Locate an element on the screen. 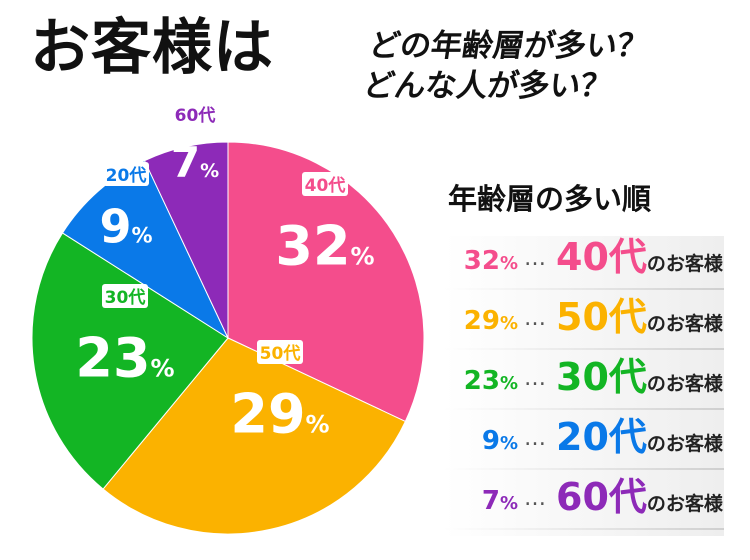 The image size is (750, 560). slice-age-label: 60代 is located at coordinates (195, 115).